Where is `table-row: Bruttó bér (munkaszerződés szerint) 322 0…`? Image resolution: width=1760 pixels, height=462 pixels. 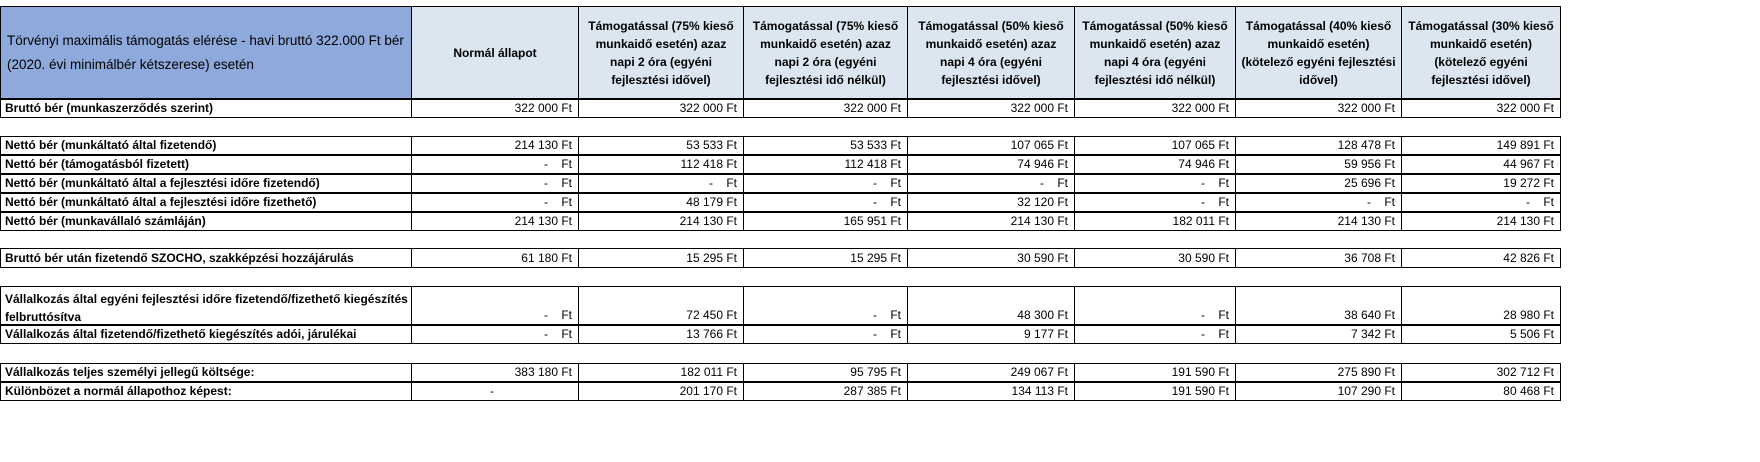
table-row: Bruttó bér (munkaszerződés szerint) 322 0… is located at coordinates (880, 108).